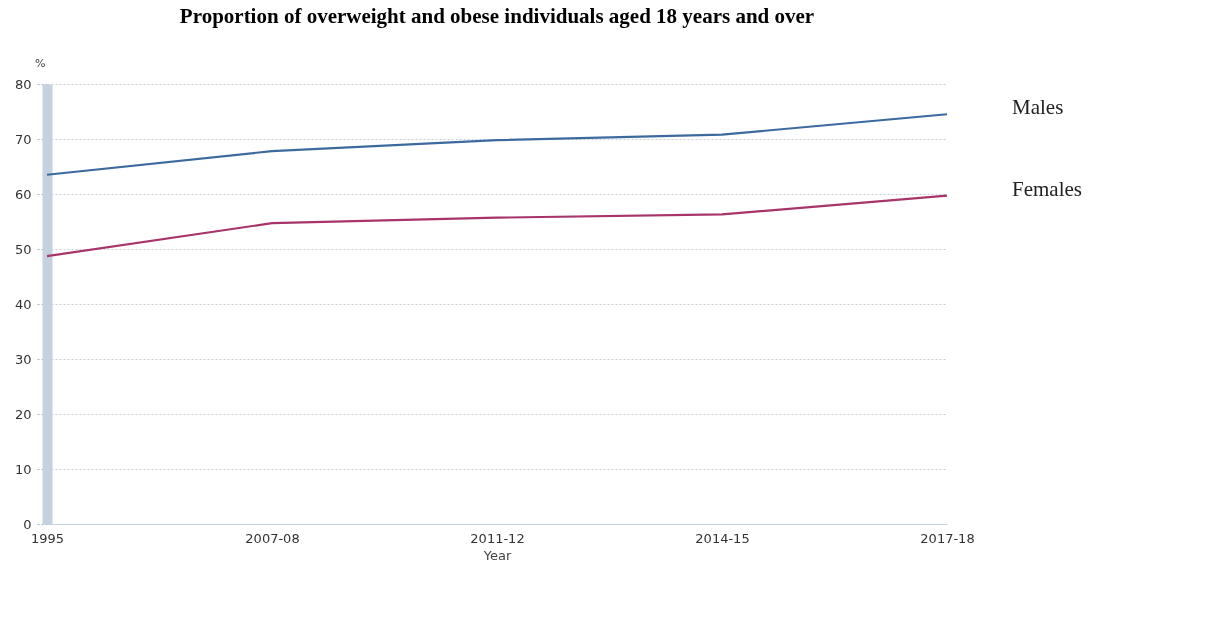  Describe the element at coordinates (40, 63) in the screenshot. I see `y-axis-title: %` at that location.